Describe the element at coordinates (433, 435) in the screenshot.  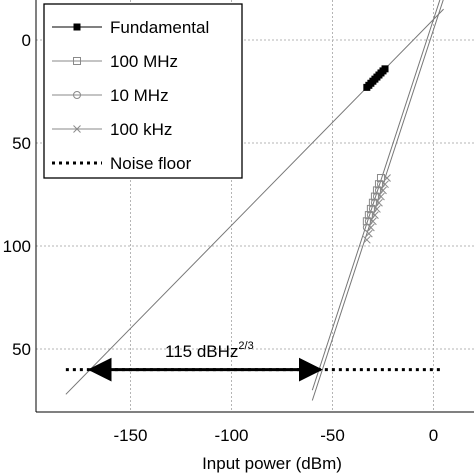
I see `x-tick-label: 0` at that location.